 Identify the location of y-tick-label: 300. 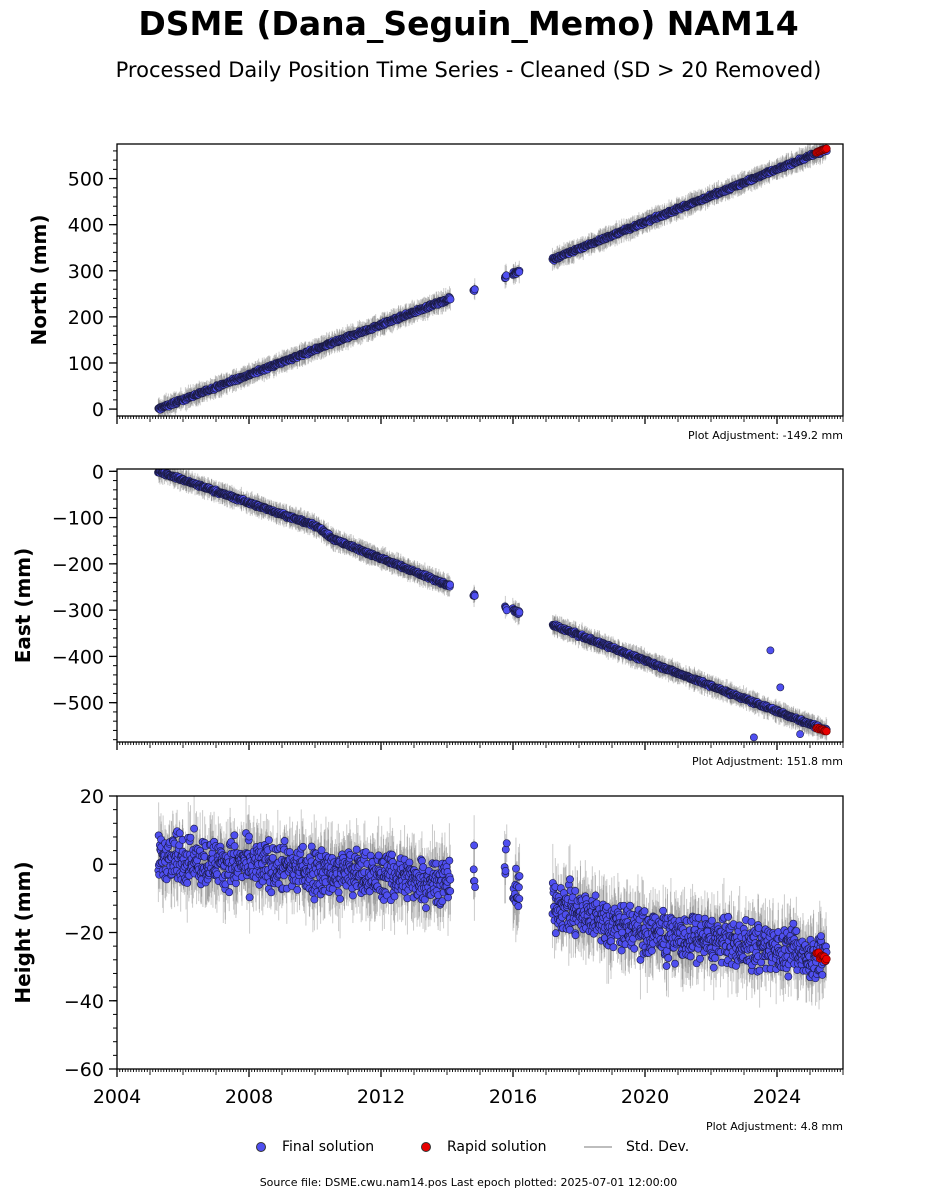
(86, 272).